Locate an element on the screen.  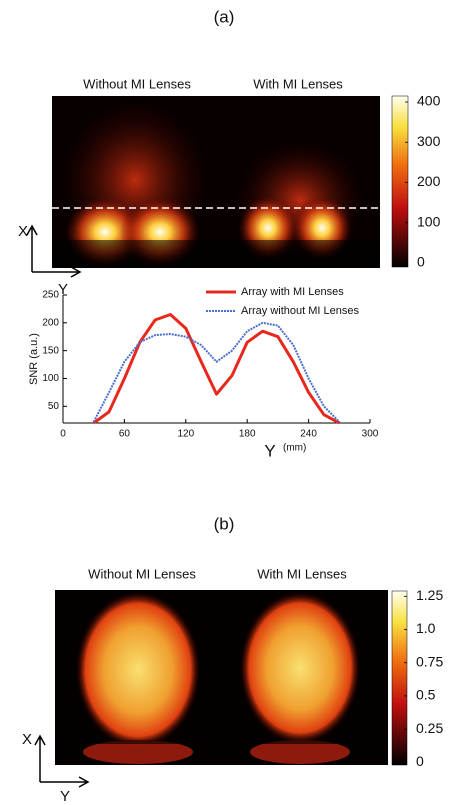
panel-label: (b) is located at coordinates (224, 523).